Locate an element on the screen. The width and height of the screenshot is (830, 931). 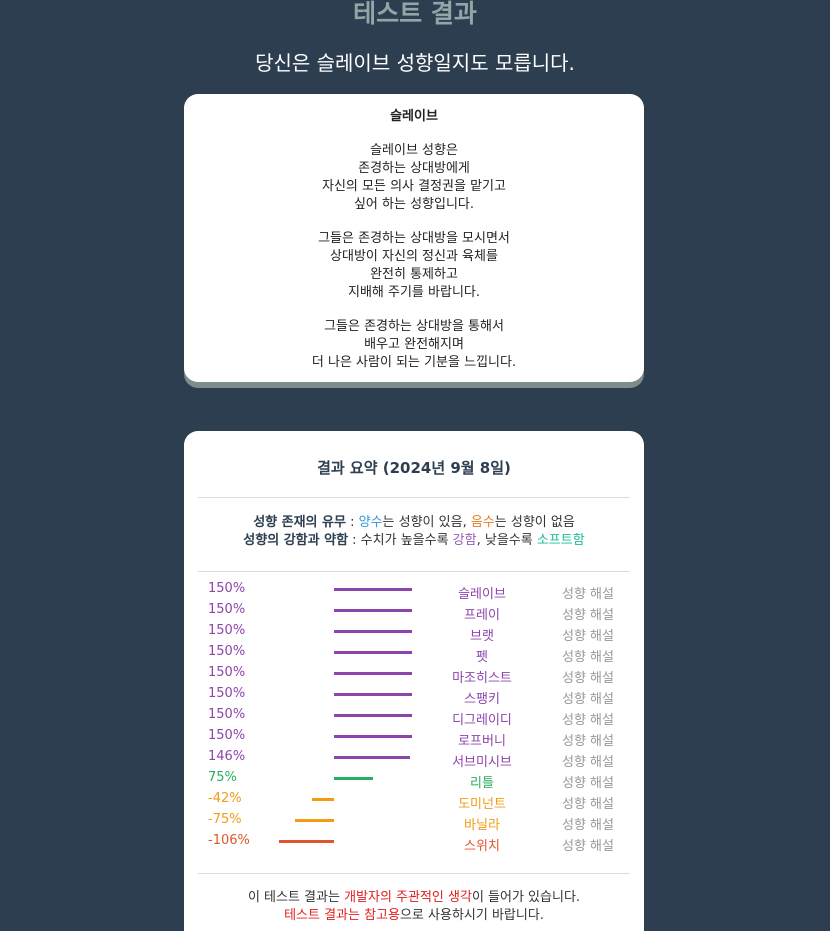
trait-name: 서브미시브 is located at coordinates (482, 762).